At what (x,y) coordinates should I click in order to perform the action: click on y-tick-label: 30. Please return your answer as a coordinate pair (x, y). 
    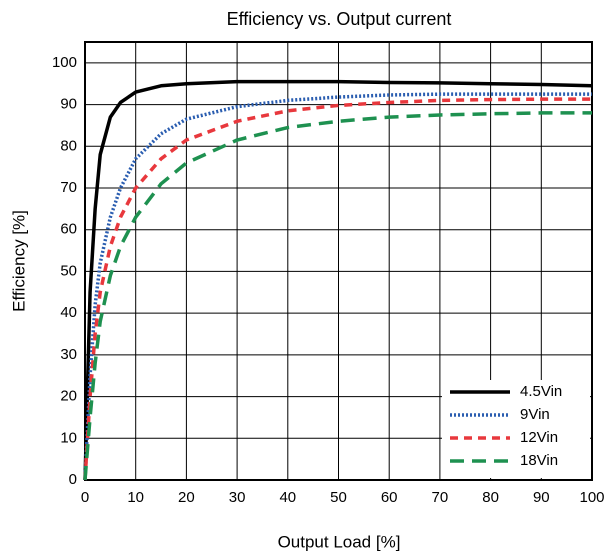
    Looking at the image, I should click on (68, 354).